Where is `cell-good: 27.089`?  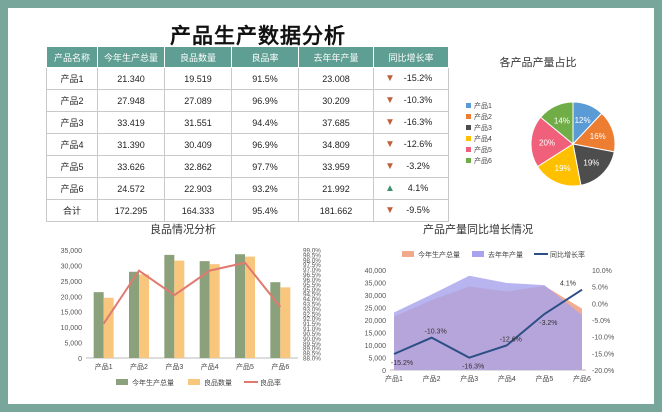 cell-good: 27.089 is located at coordinates (198, 100).